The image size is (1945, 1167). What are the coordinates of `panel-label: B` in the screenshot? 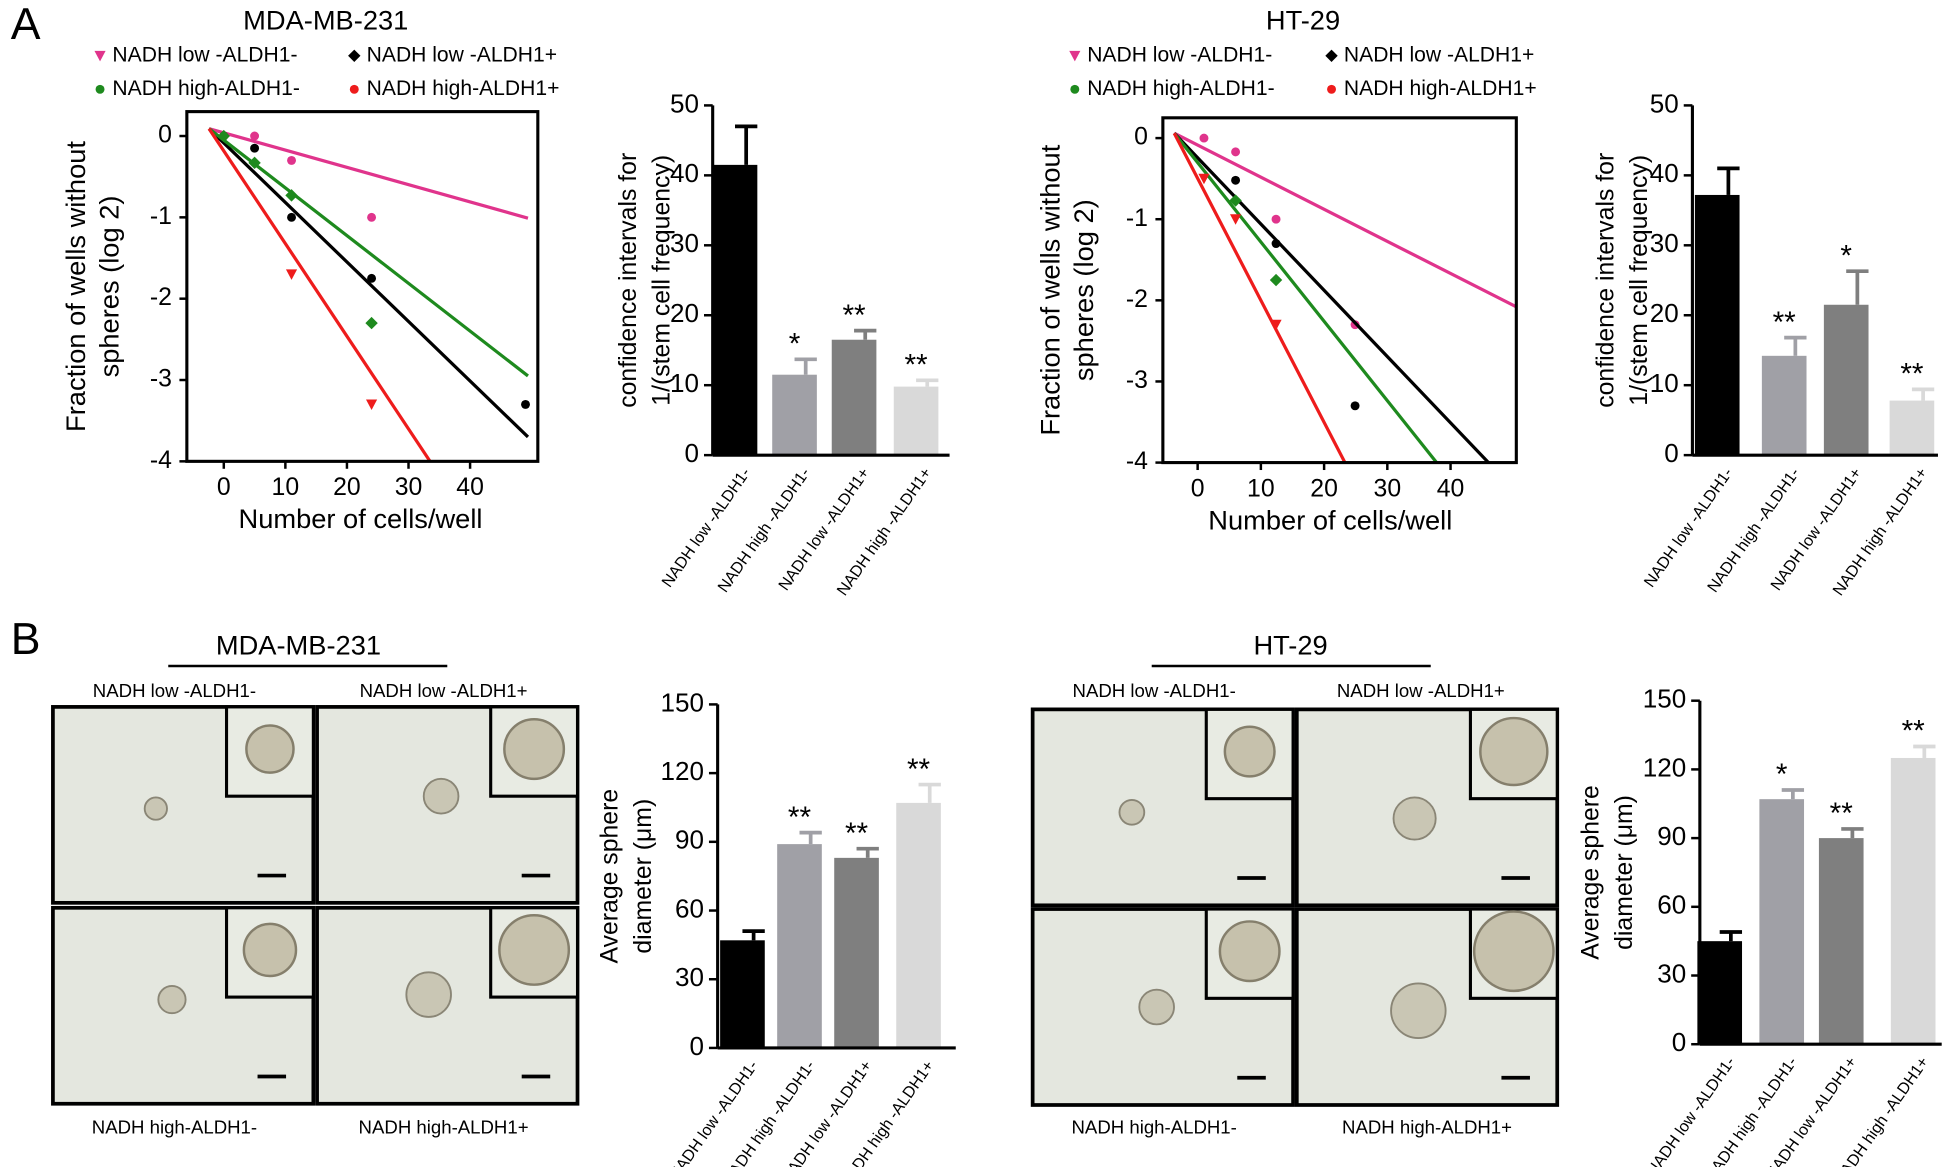 It's located at (26, 639).